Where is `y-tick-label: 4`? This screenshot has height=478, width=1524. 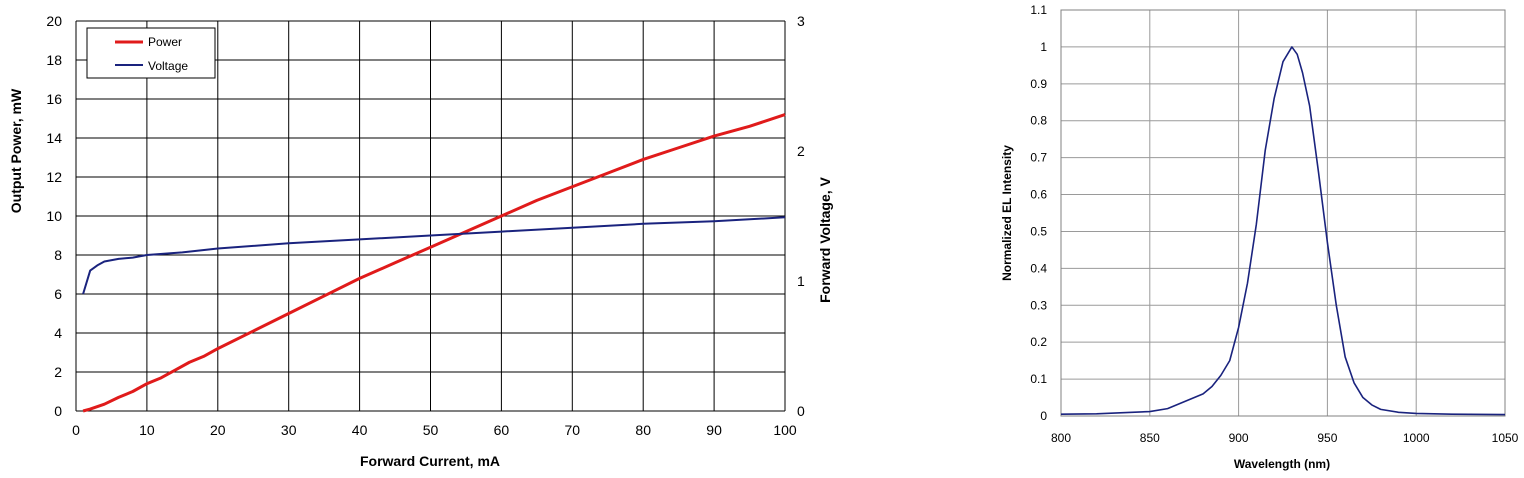 y-tick-label: 4 is located at coordinates (58, 333).